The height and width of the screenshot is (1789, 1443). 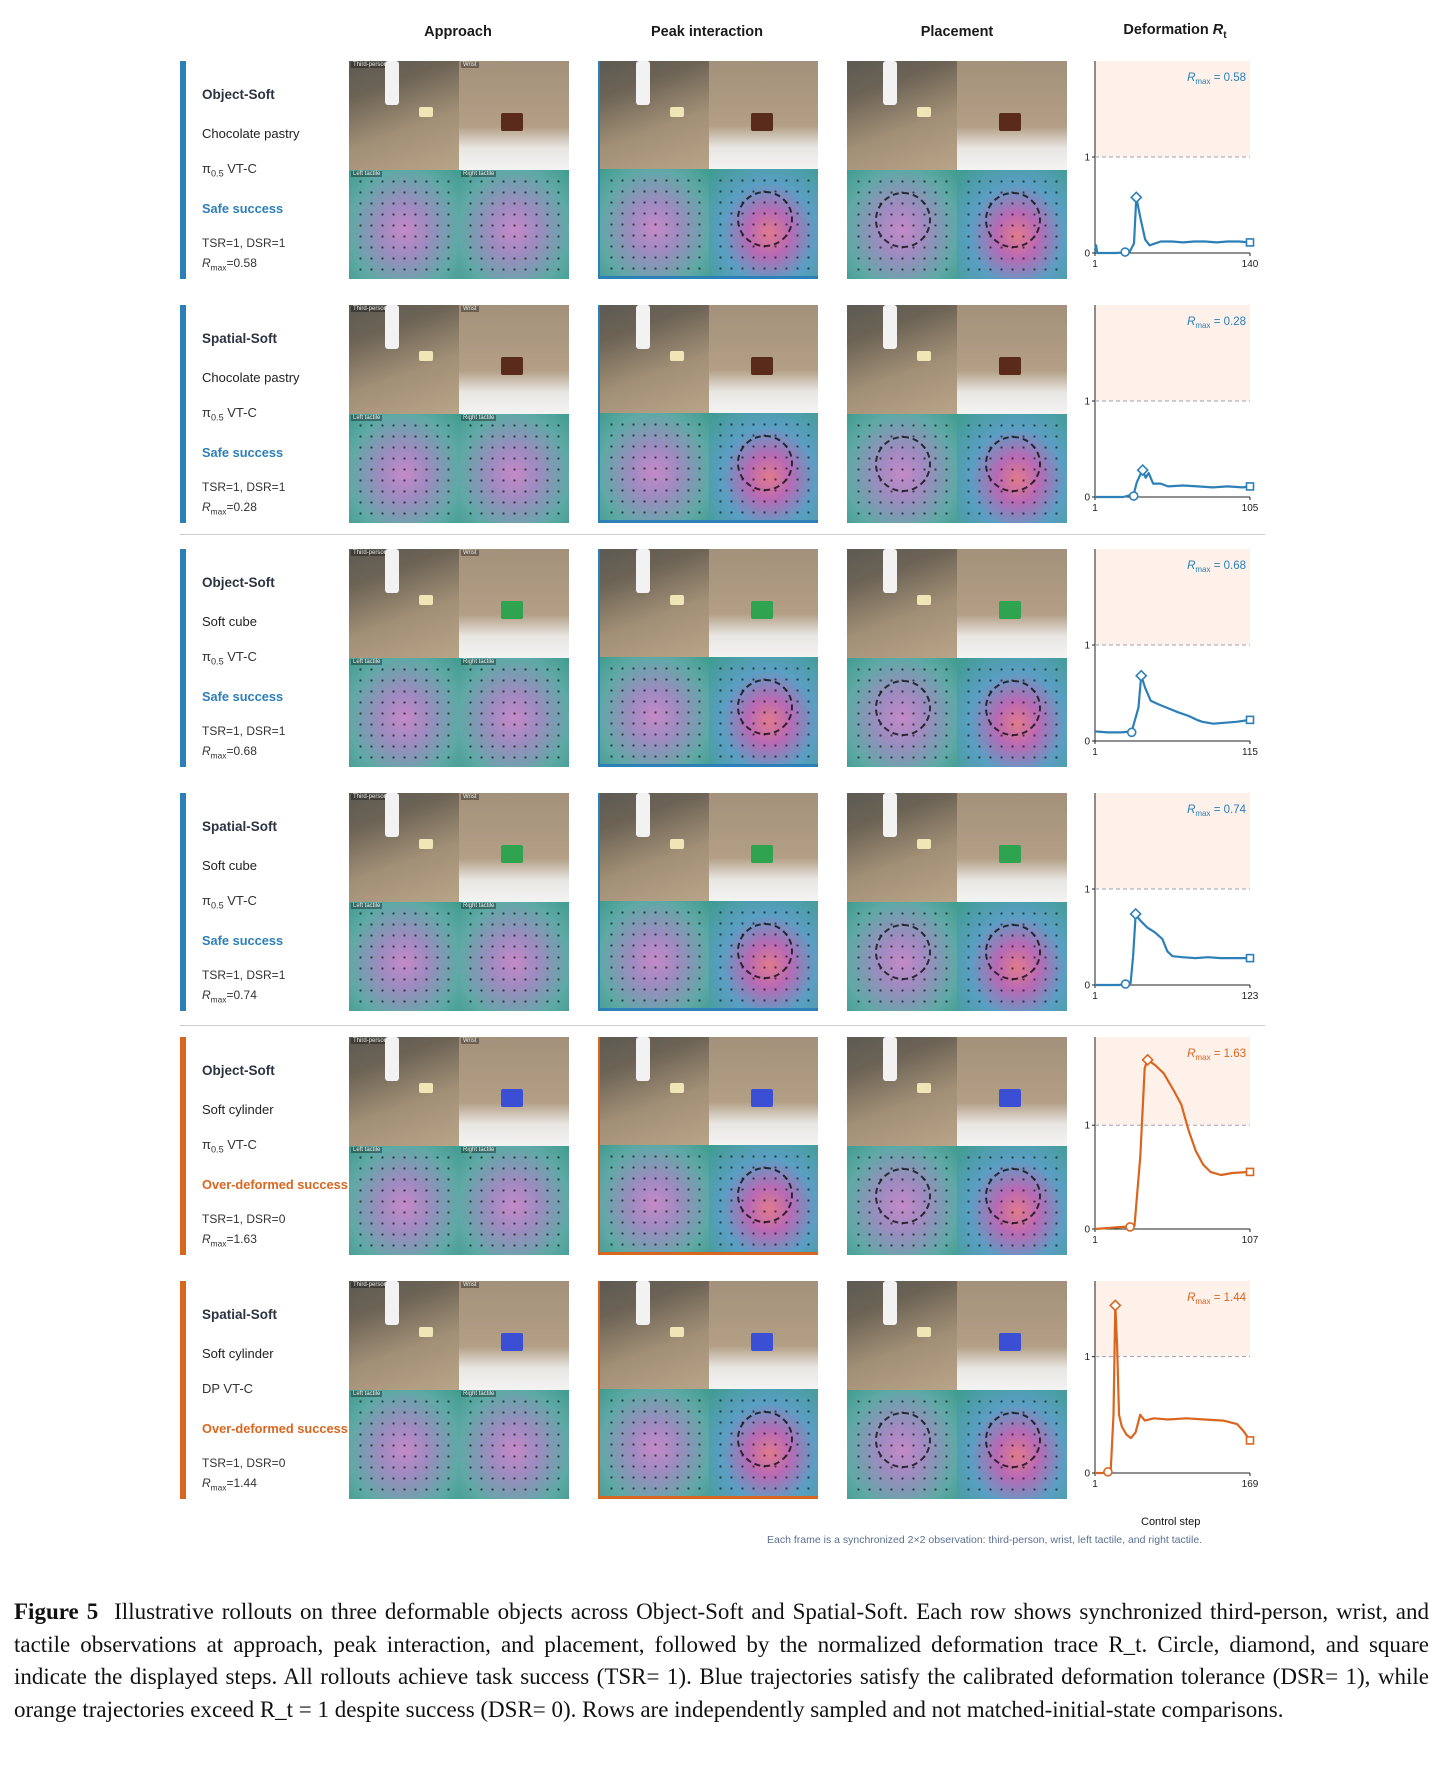 I want to click on y-tick-label: 1, so click(x=1087, y=402).